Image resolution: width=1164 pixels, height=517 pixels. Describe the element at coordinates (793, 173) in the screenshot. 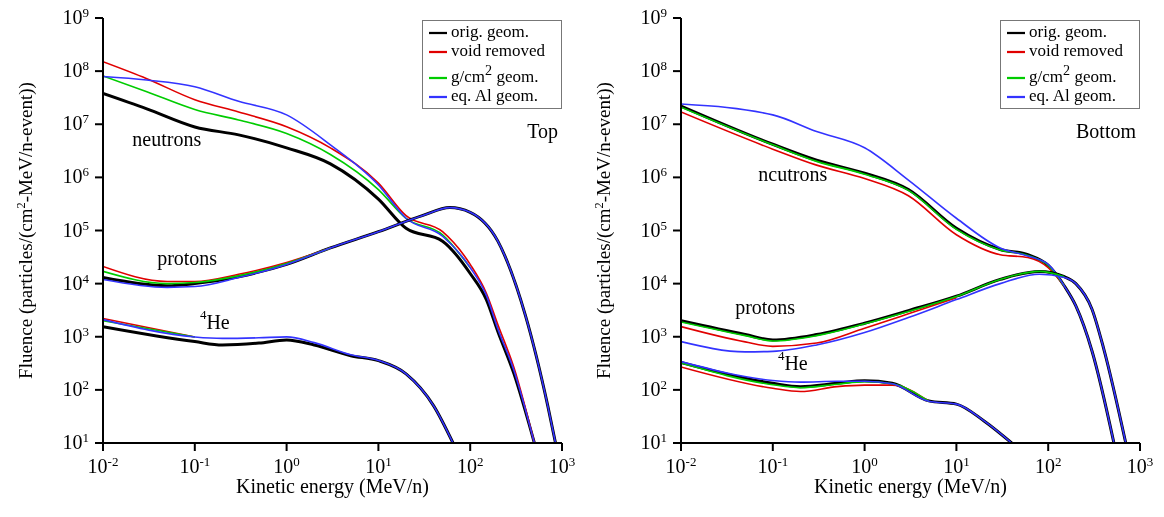

I see `annotation: ncutrons` at that location.